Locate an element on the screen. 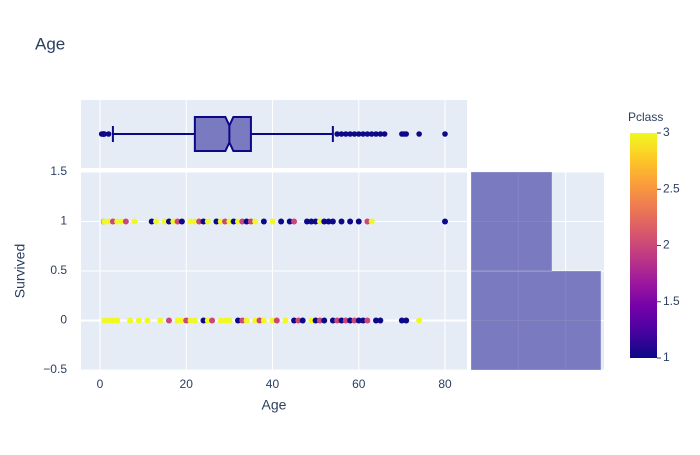 The width and height of the screenshot is (700, 455). x-tick-label: 20 is located at coordinates (187, 384).